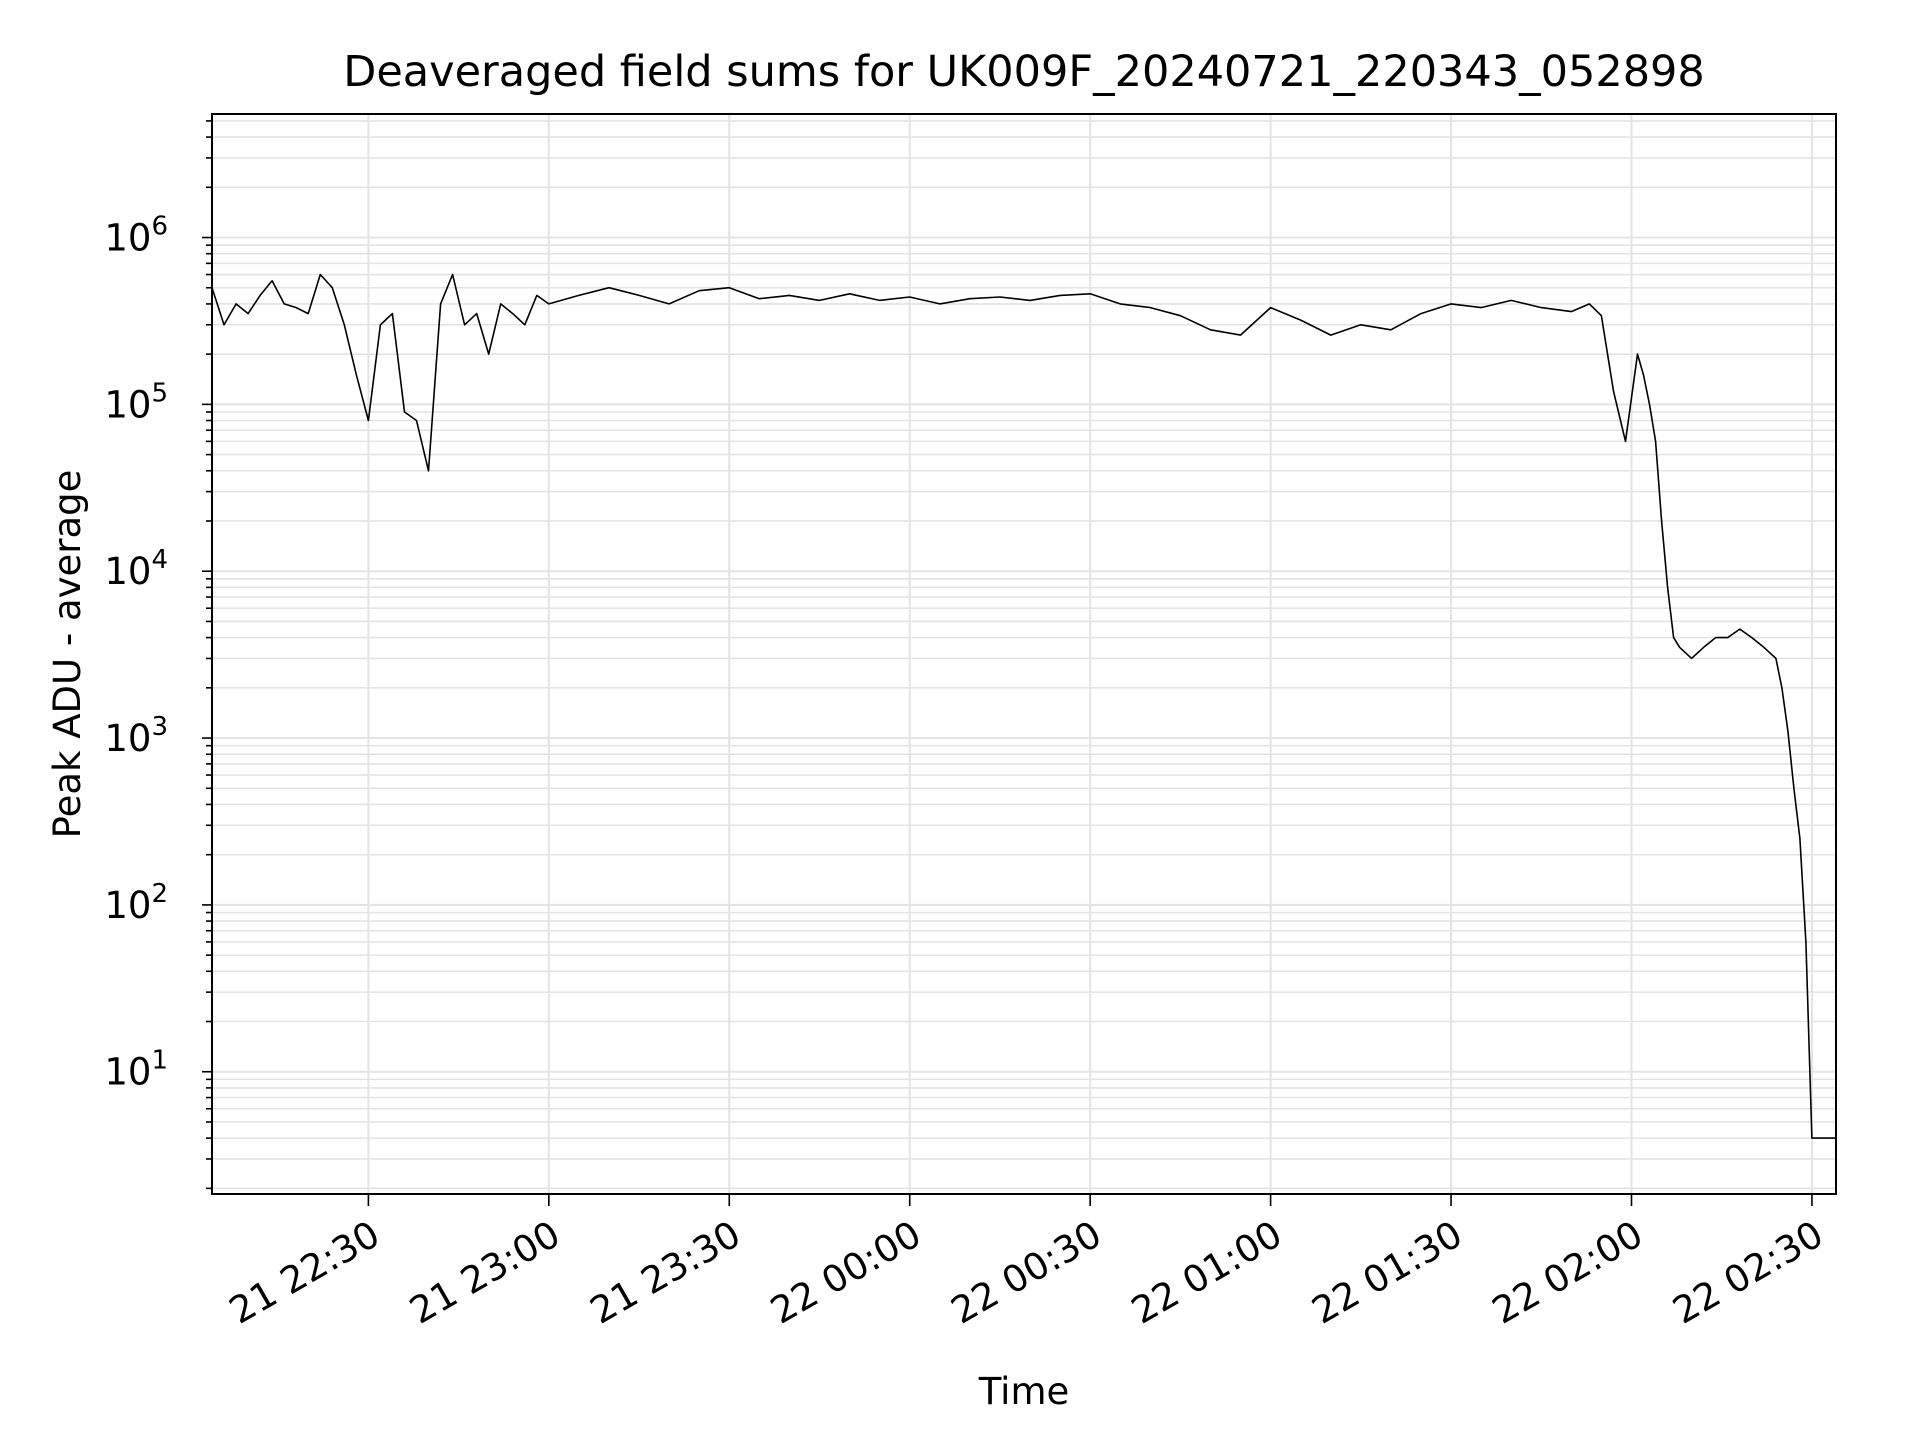 The image size is (1920, 1440). I want to click on y-tick-label: 10², so click(136, 903).